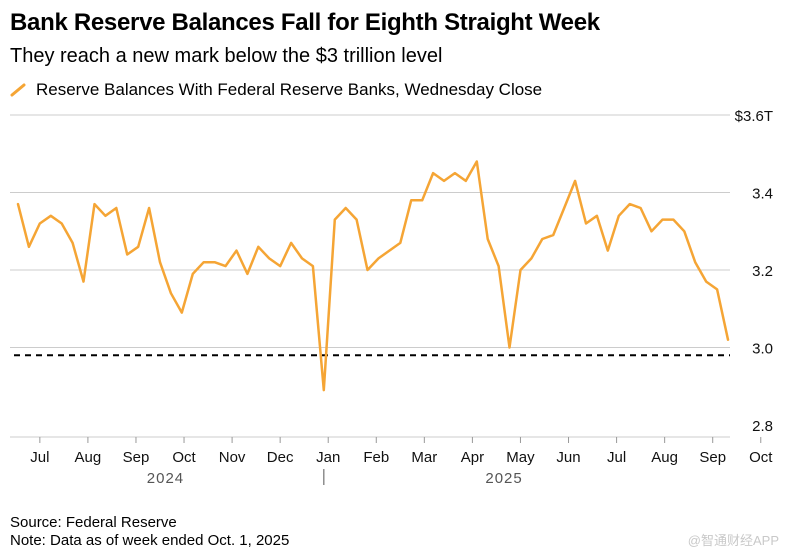  What do you see at coordinates (376, 457) in the screenshot?
I see `x-tick-label: Feb` at bounding box center [376, 457].